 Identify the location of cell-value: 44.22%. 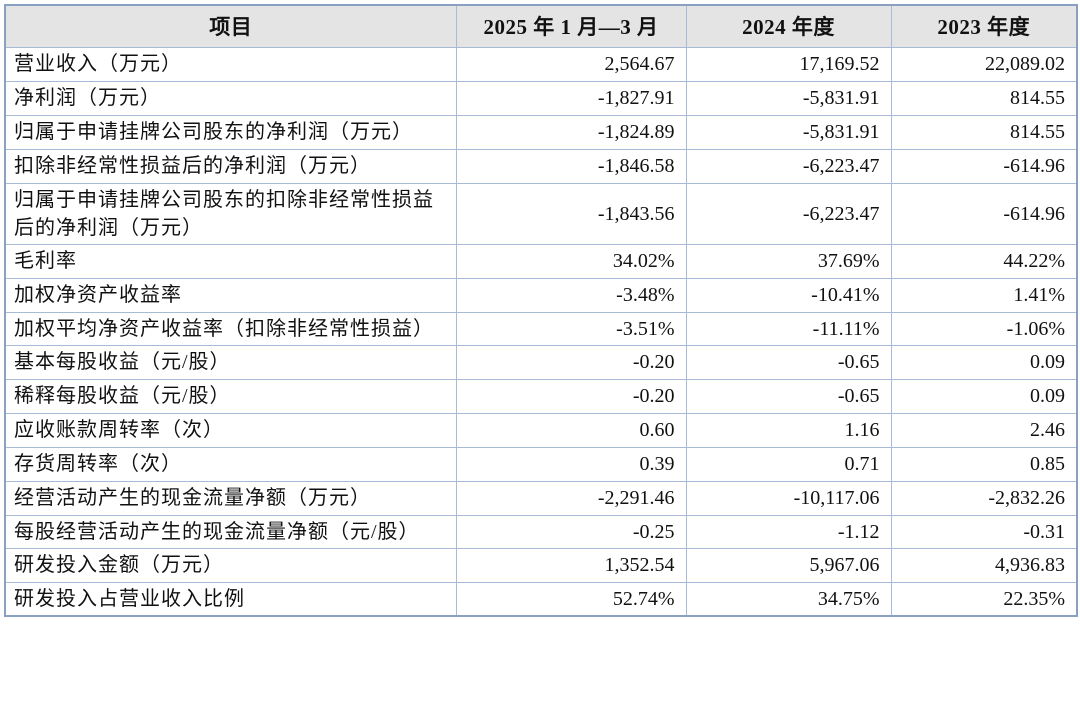
(984, 261).